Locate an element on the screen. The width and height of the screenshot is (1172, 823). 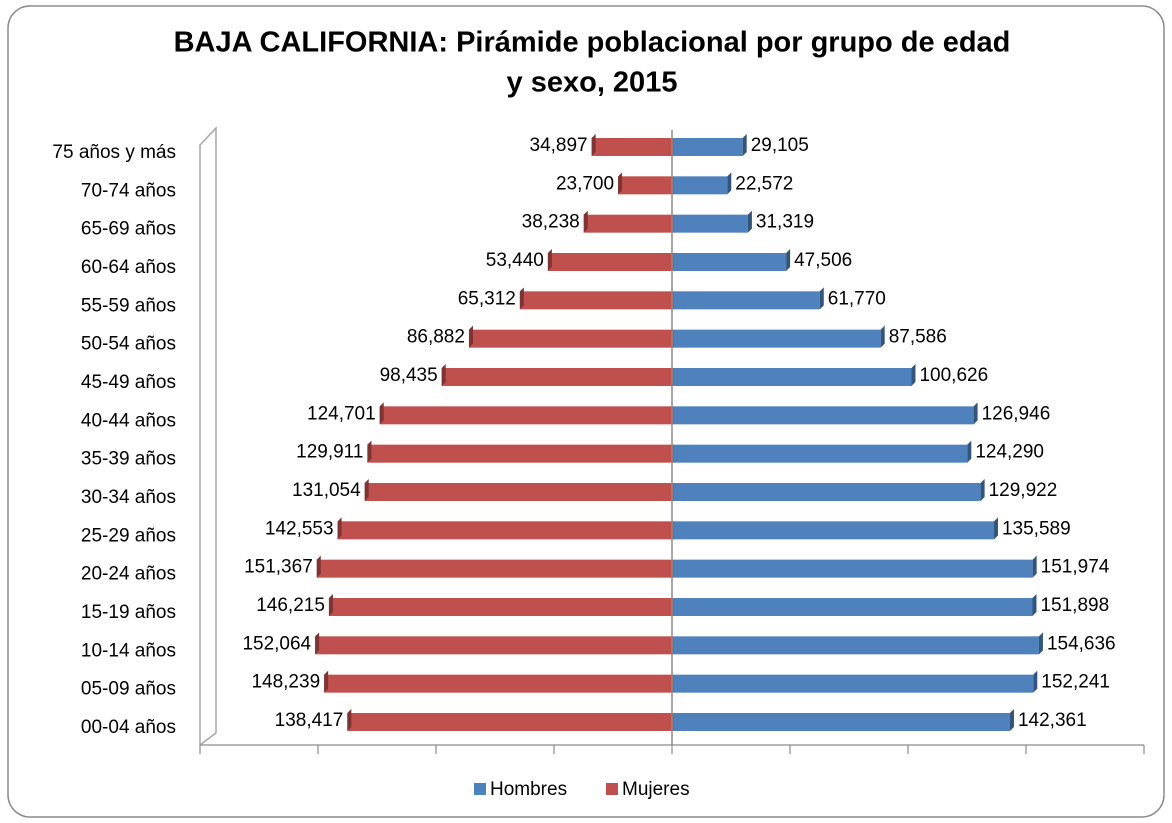
y-tick-label: 70-74 años is located at coordinates (128, 190).